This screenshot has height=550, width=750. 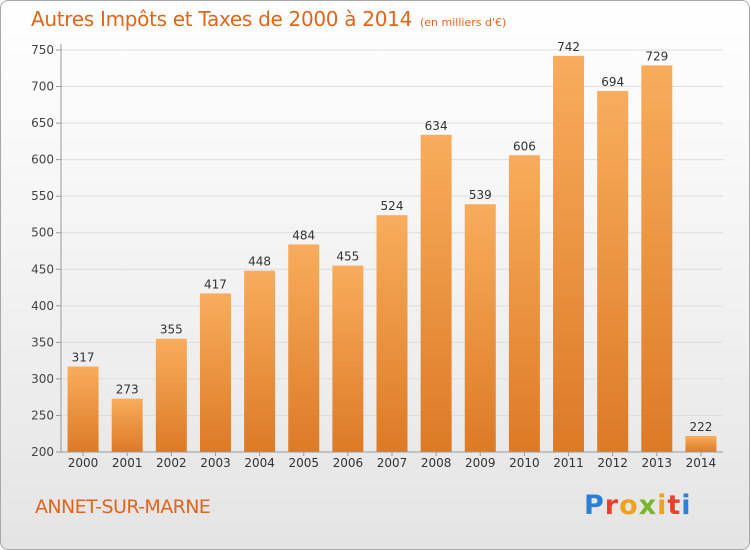 What do you see at coordinates (480, 195) in the screenshot?
I see `data-label: 539` at bounding box center [480, 195].